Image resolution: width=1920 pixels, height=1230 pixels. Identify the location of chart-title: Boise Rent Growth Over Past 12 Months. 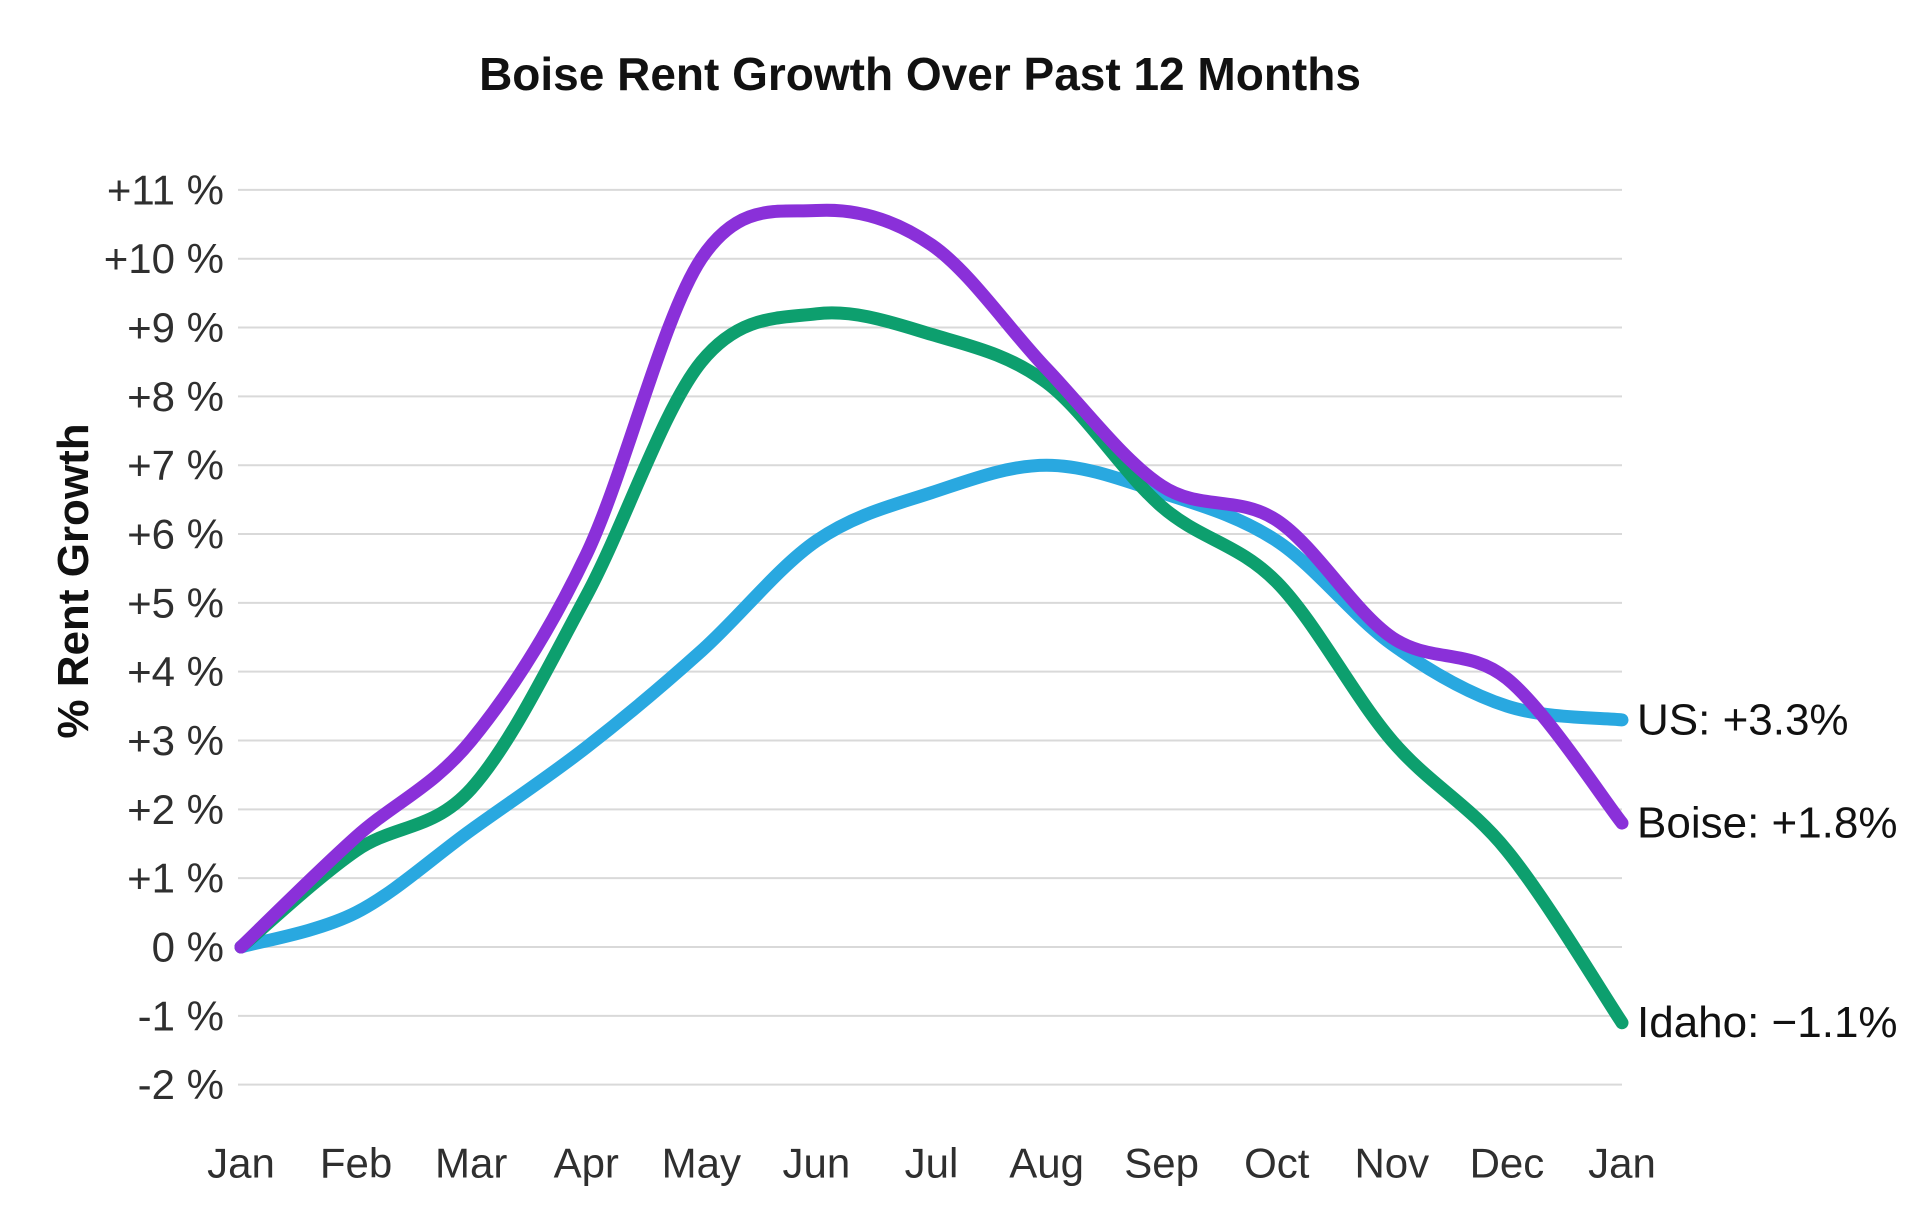
(920, 74).